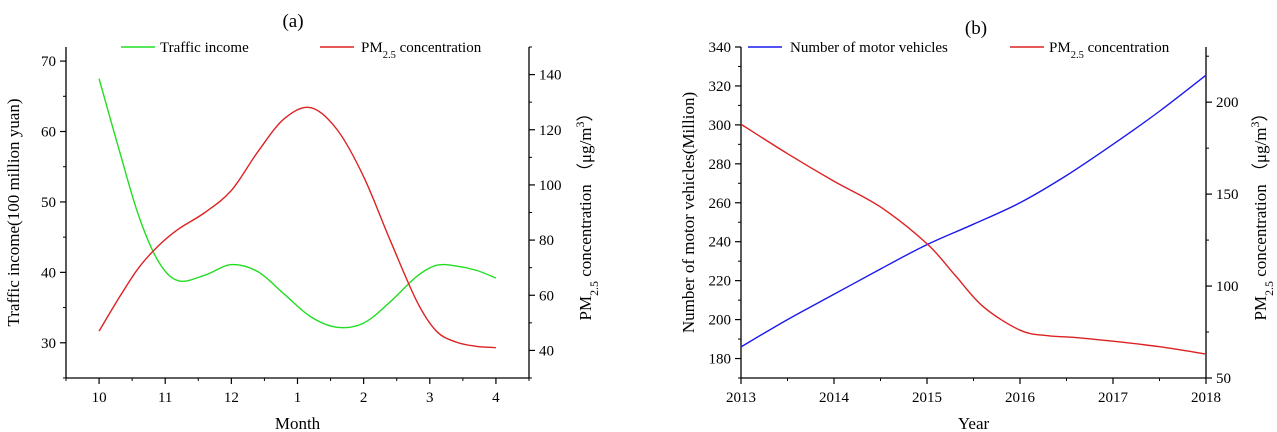 Image resolution: width=1277 pixels, height=432 pixels. What do you see at coordinates (1227, 103) in the screenshot?
I see `y-right-tick-label: 200` at bounding box center [1227, 103].